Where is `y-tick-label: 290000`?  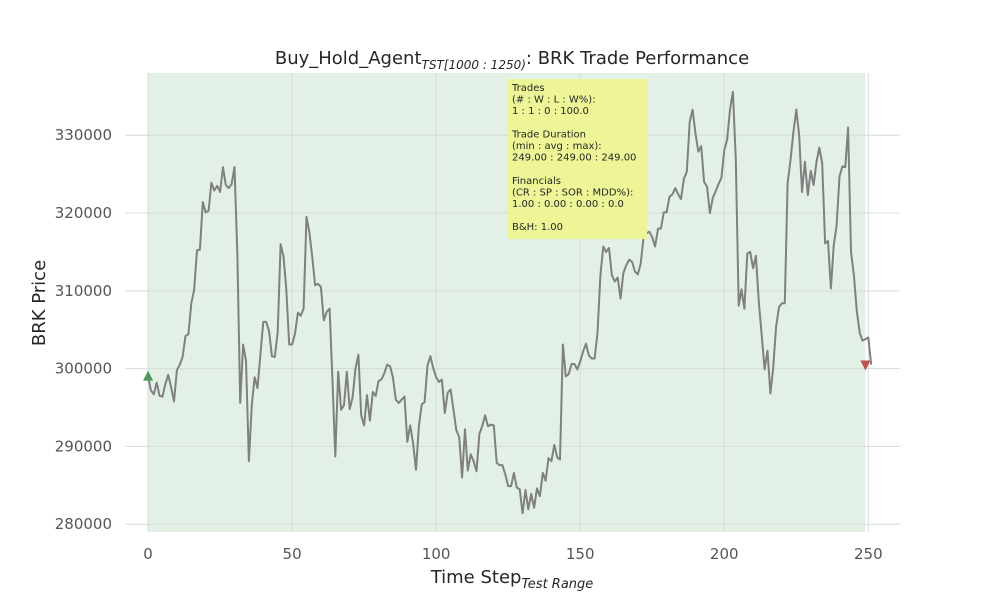 y-tick-label: 290000 is located at coordinates (83, 446).